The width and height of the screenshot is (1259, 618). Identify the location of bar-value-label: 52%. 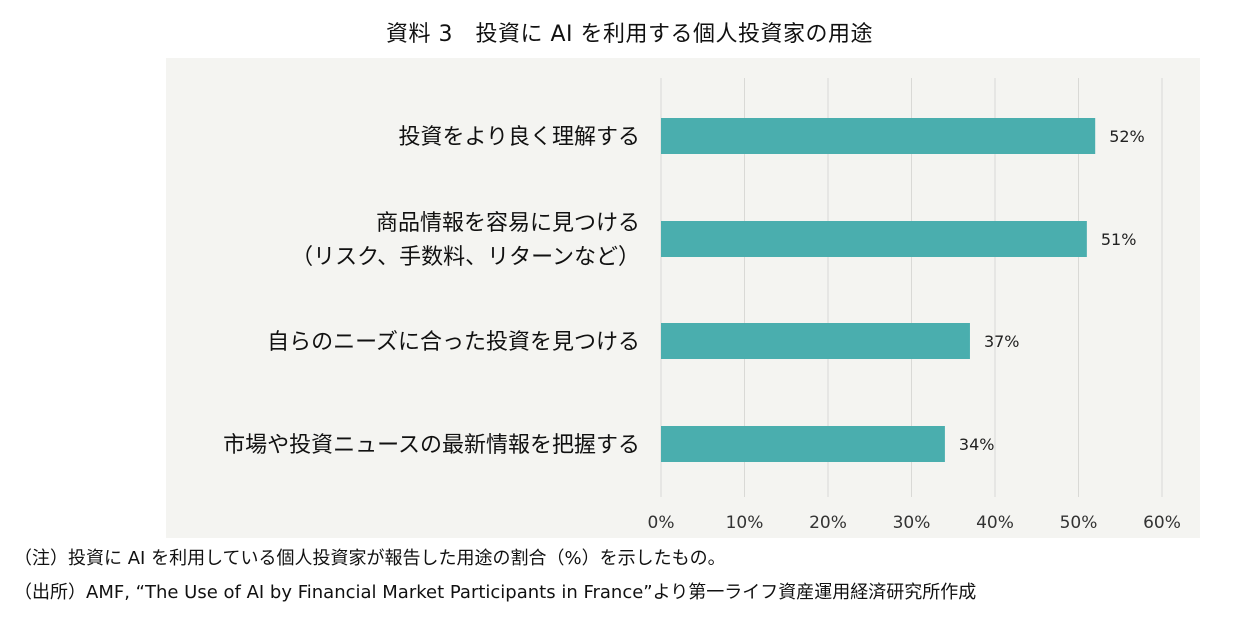
(1127, 136).